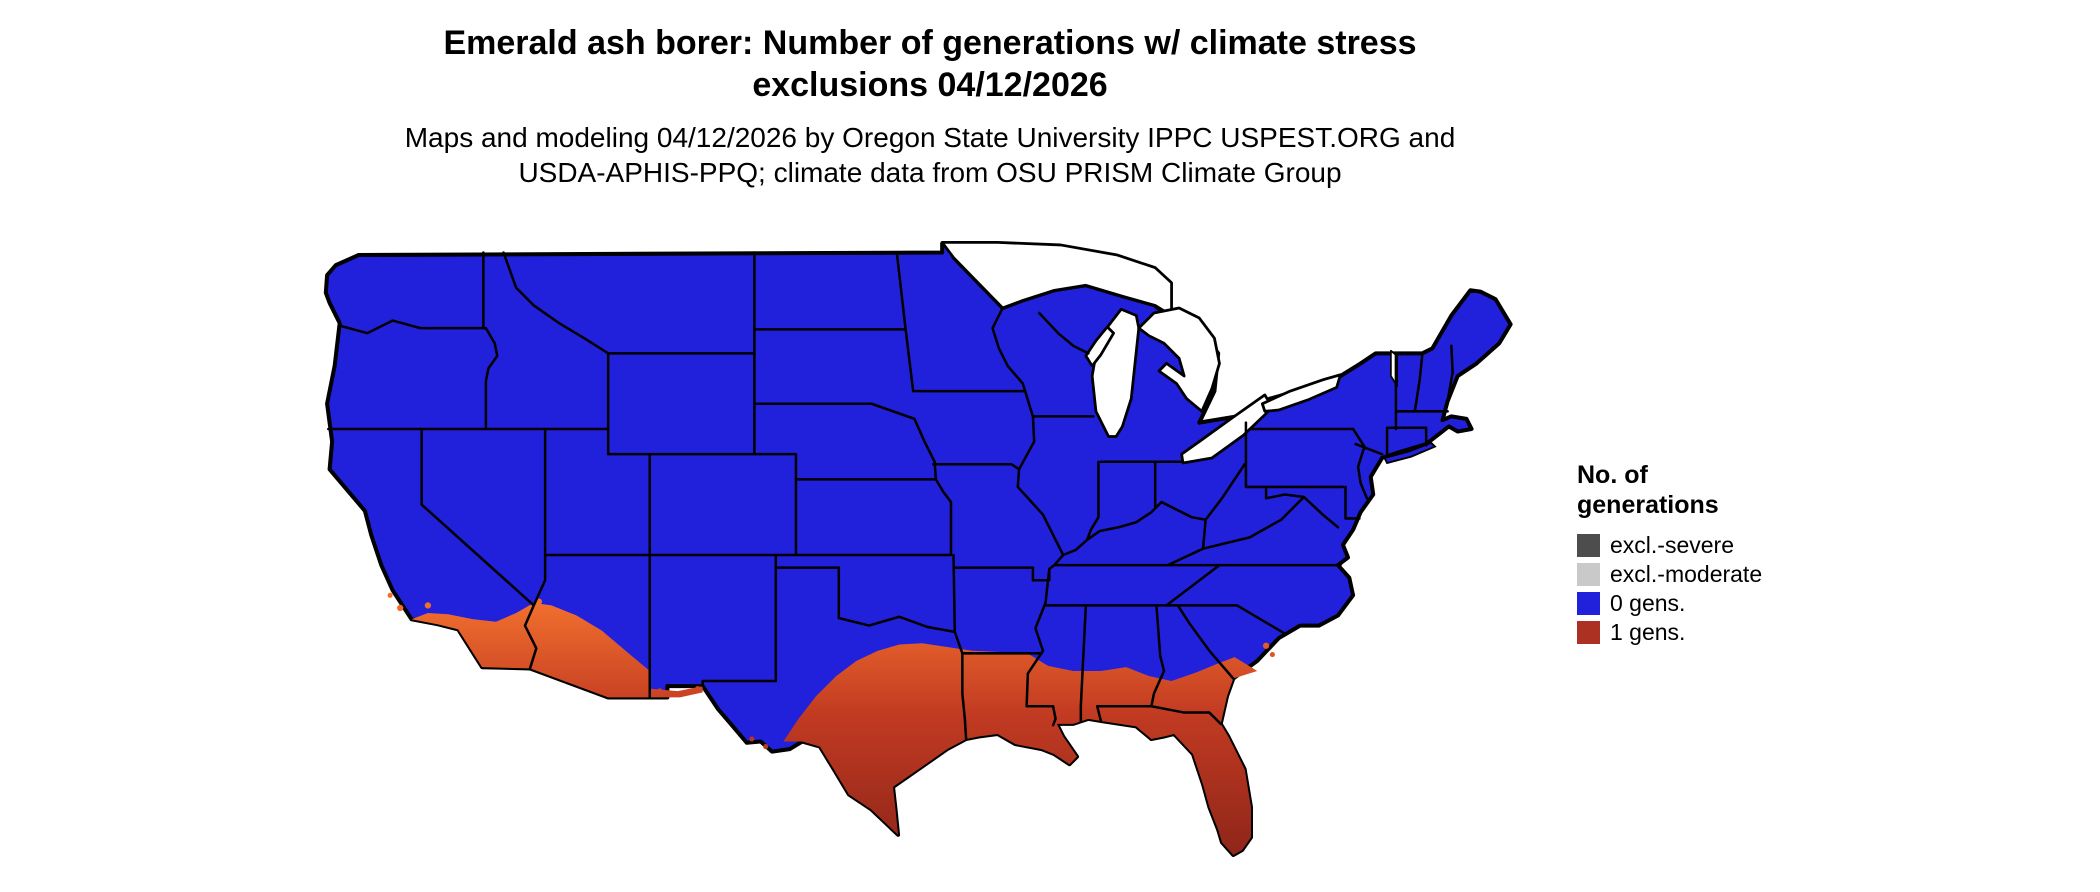 This screenshot has height=892, width=2100. I want to click on legend-label: 0 gens., so click(1648, 602).